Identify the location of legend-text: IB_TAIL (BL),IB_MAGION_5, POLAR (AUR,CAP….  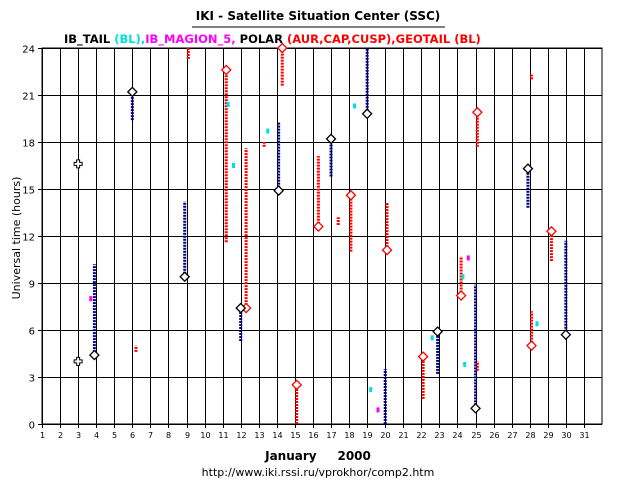
(272, 39).